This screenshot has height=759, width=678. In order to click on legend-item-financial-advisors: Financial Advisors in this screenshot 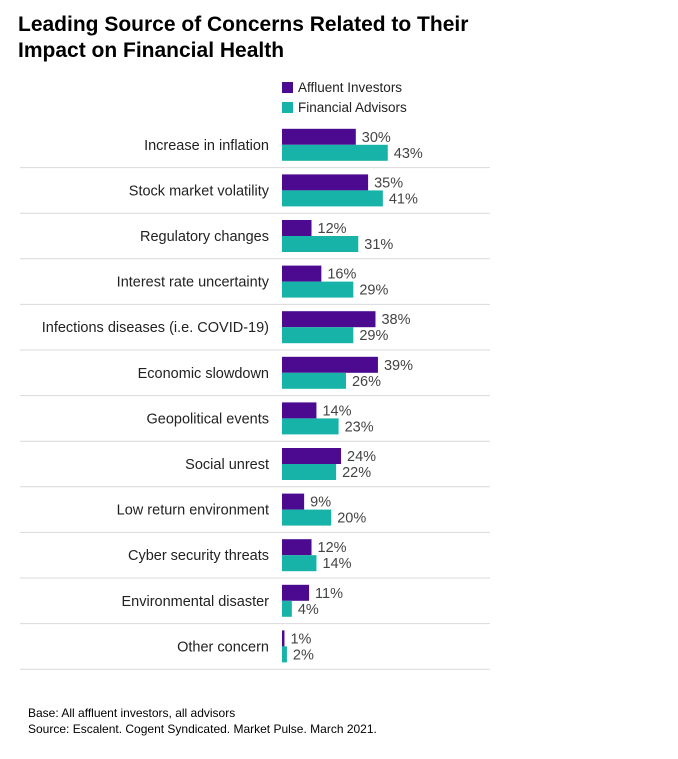, I will do `click(344, 107)`.